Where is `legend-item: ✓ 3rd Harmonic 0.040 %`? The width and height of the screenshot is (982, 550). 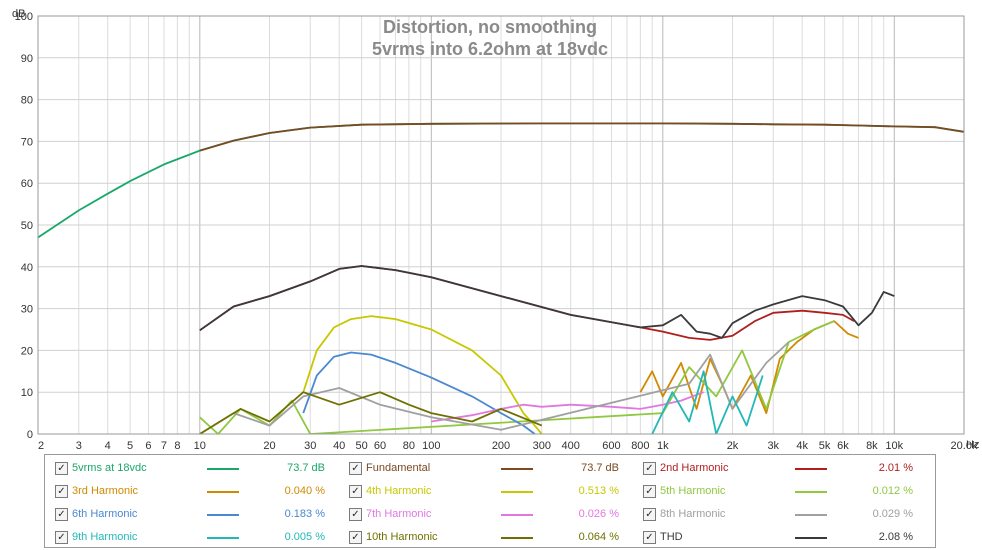 legend-item: ✓ 3rd Harmonic 0.040 % is located at coordinates (195, 492).